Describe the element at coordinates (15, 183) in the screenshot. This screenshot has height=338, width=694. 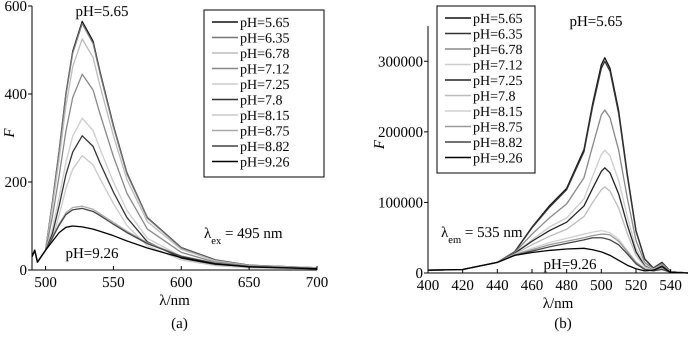
I see `y-tick-label: 200` at that location.